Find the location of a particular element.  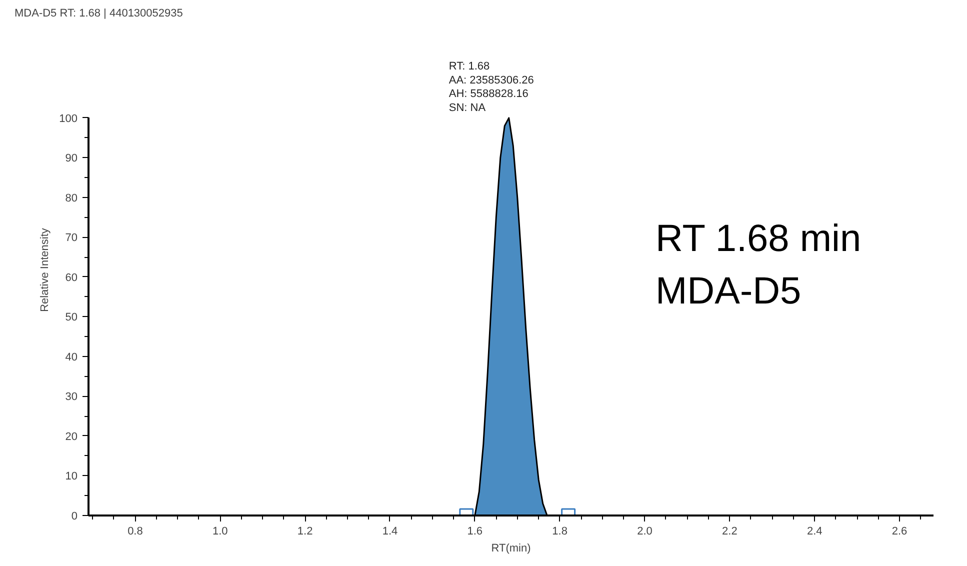

y-tick-label: 100 is located at coordinates (68, 118).